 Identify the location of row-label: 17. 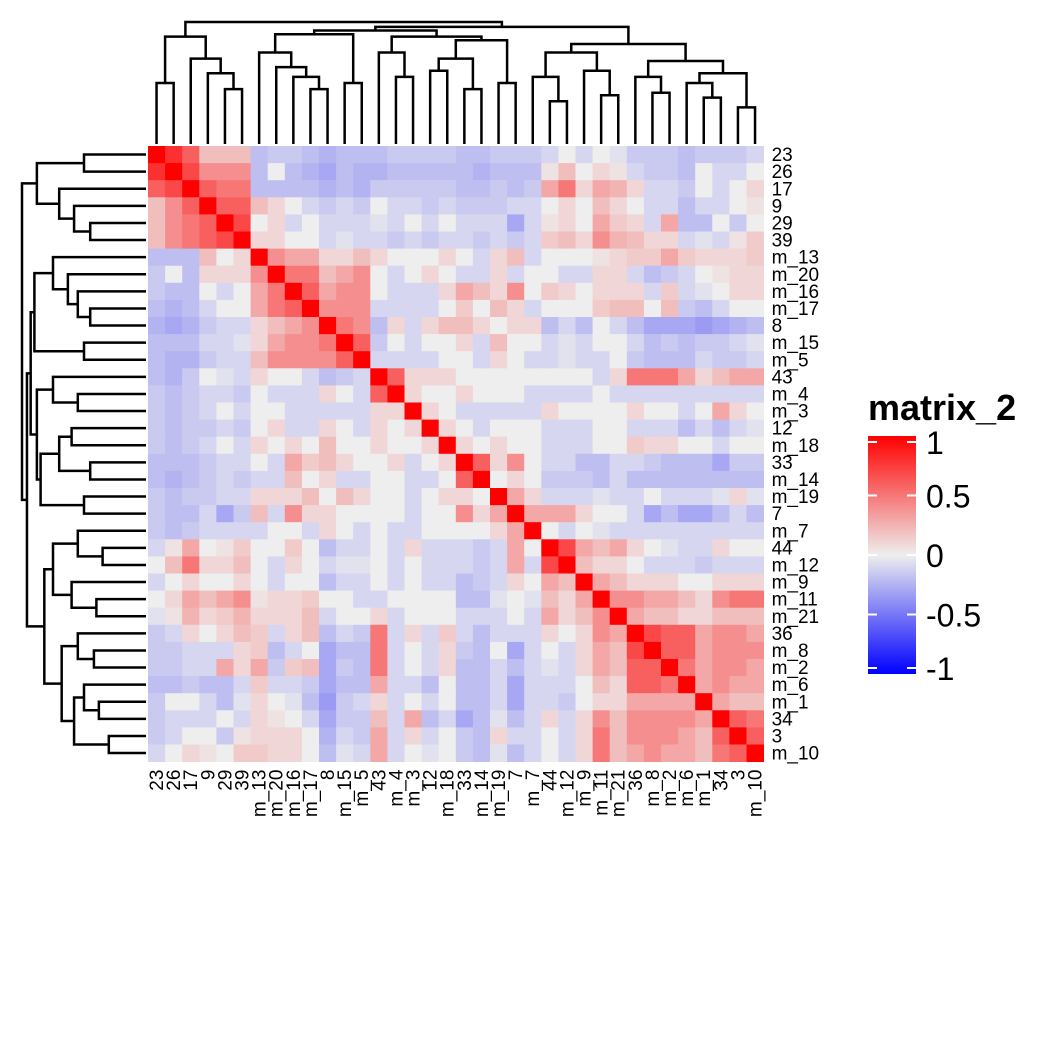
(782, 189).